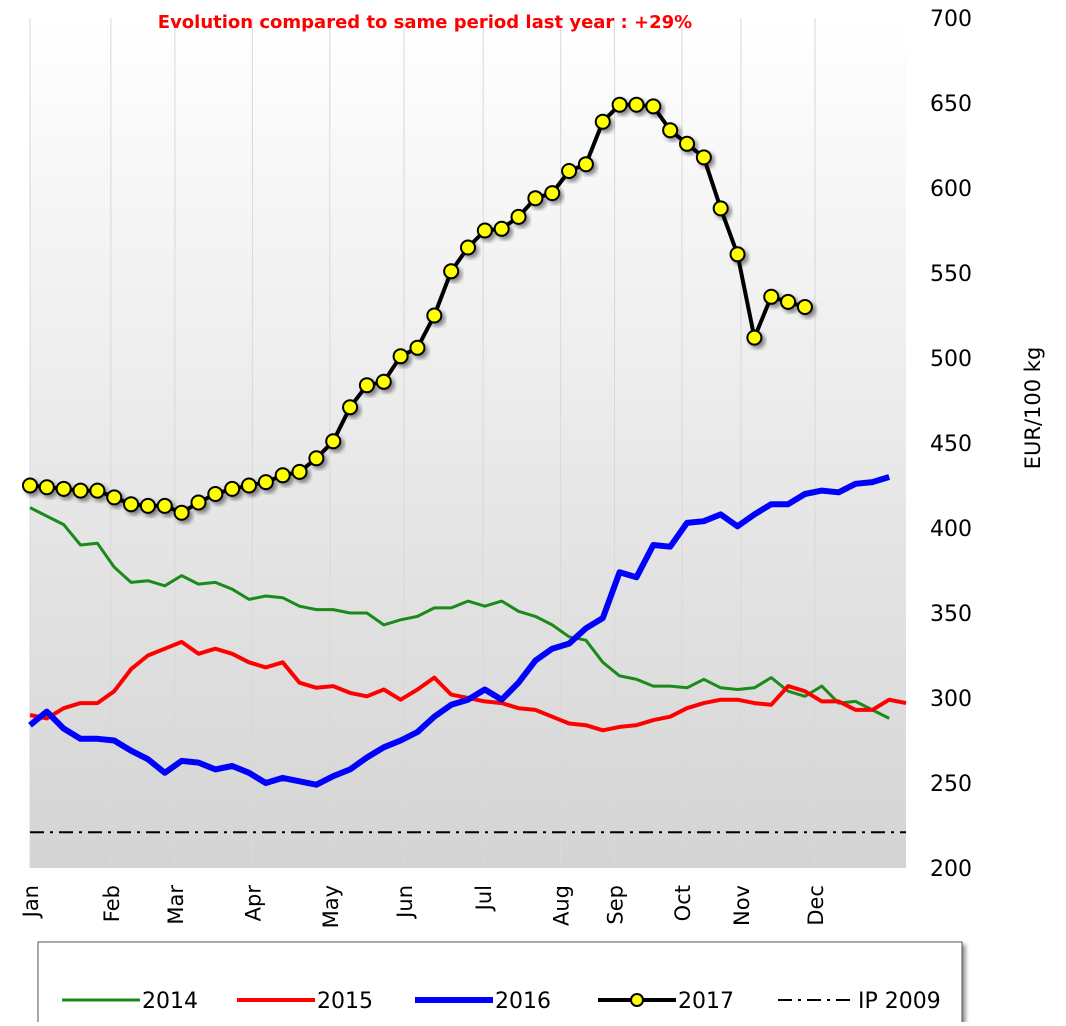  What do you see at coordinates (331, 906) in the screenshot?
I see `x-tick-label: May` at bounding box center [331, 906].